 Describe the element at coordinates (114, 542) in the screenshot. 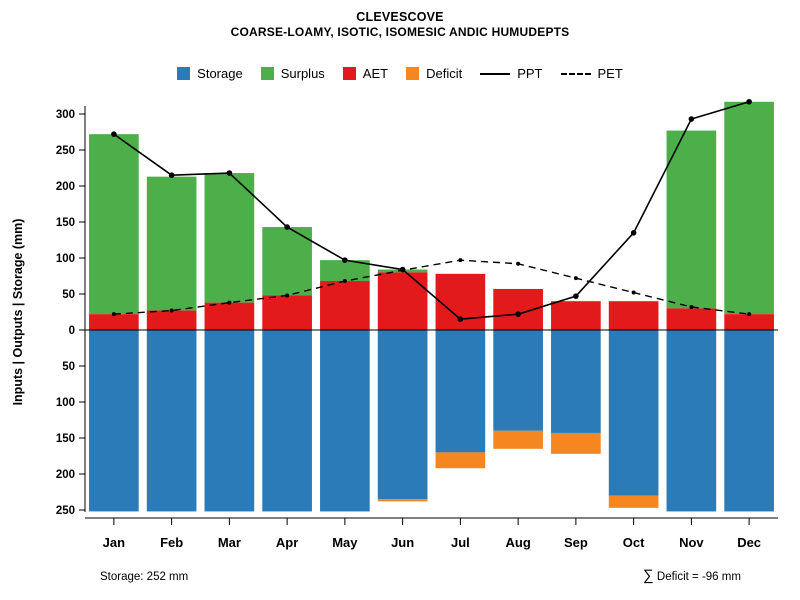

I see `month-label: Jan` at that location.